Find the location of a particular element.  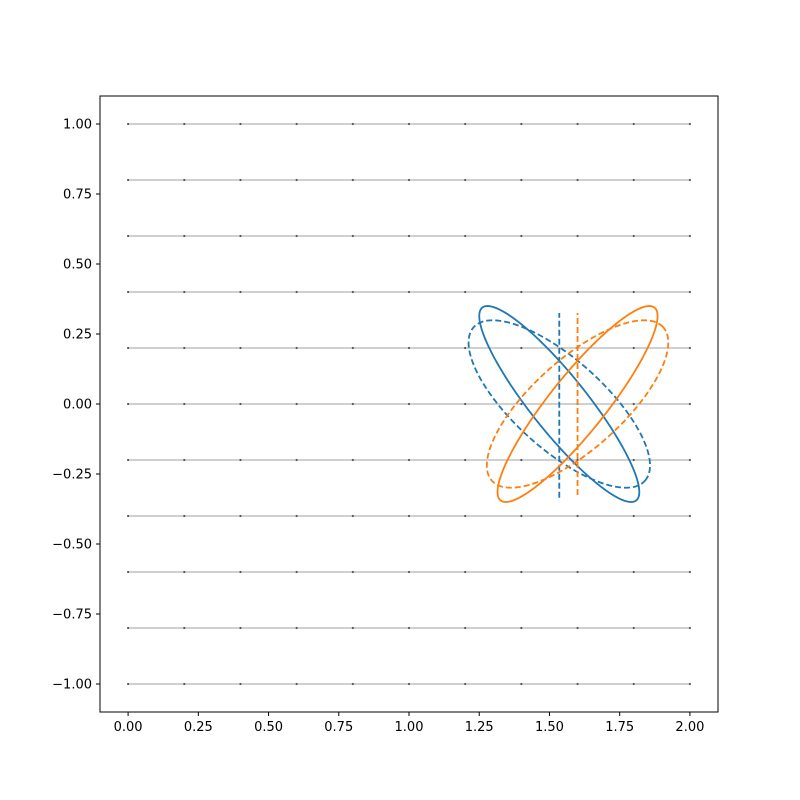

x-tick-label: 1.75 is located at coordinates (619, 727).